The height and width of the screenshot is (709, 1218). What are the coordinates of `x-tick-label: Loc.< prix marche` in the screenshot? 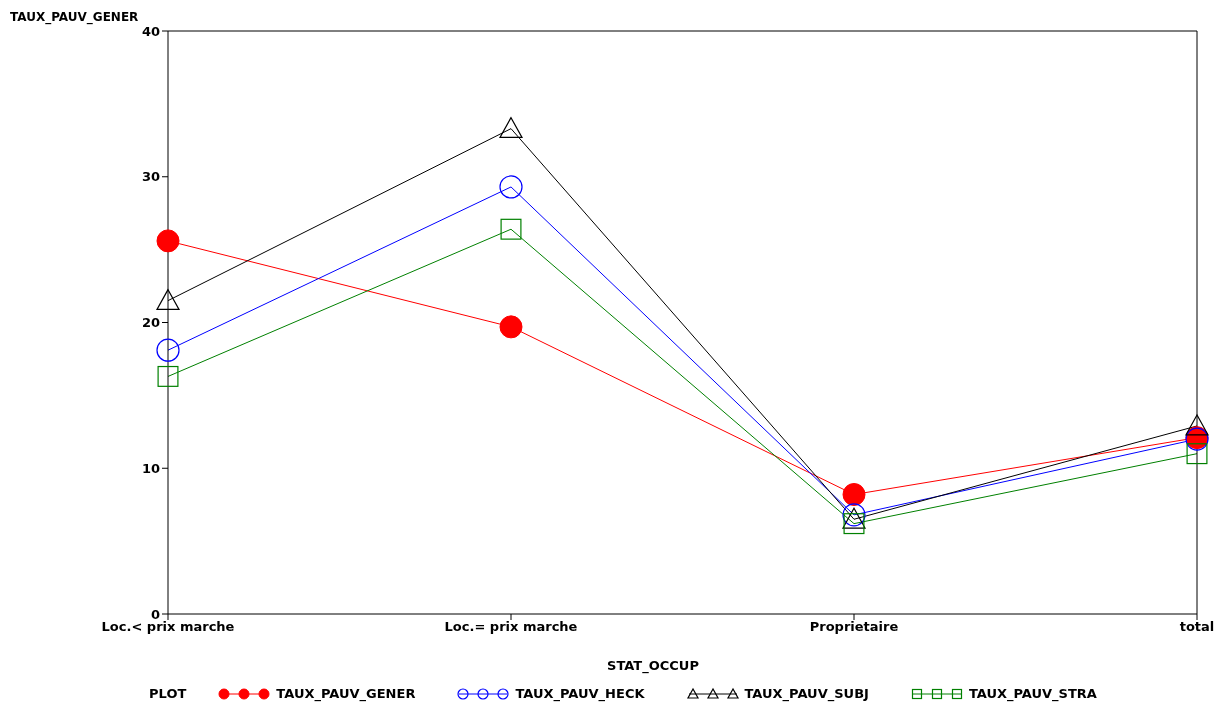 It's located at (168, 627).